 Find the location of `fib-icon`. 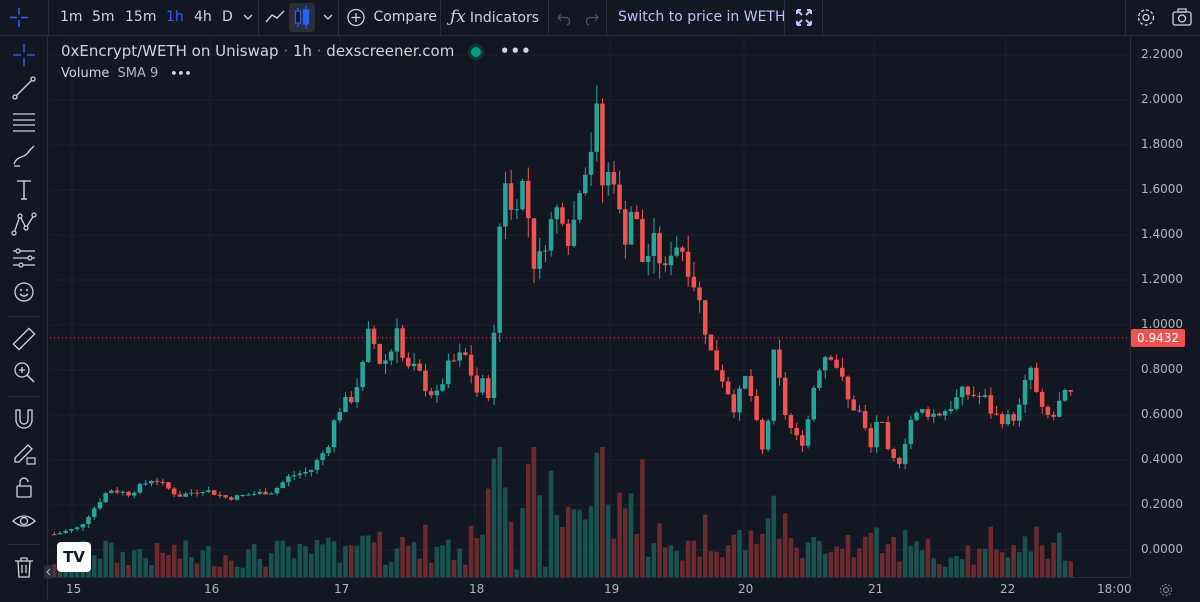

fib-icon is located at coordinates (24, 122).